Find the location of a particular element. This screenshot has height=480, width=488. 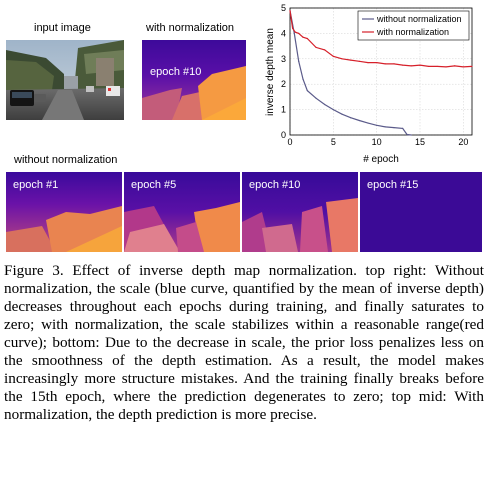

plot-frame is located at coordinates (381, 71).